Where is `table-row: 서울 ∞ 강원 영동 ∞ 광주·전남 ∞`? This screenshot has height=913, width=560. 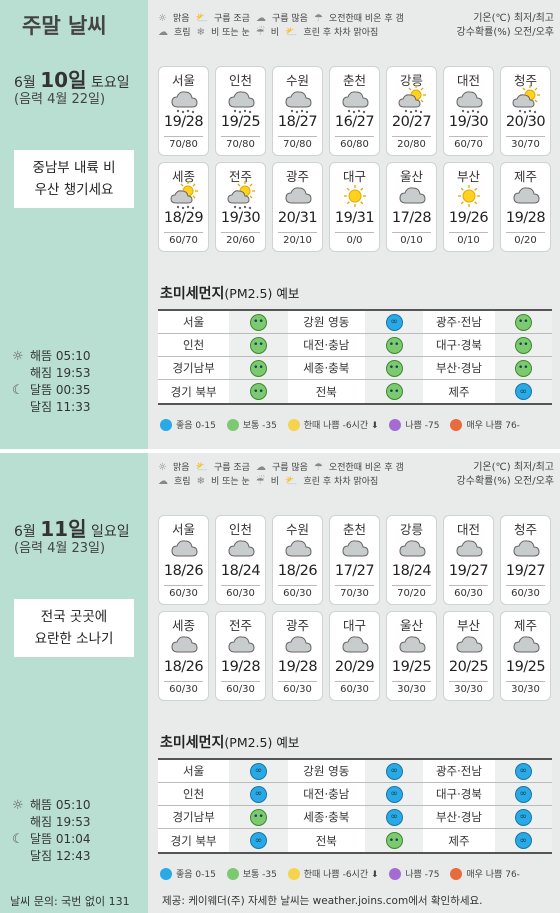
table-row: 서울 ∞ 강원 영동 ∞ 광주·전남 ∞ is located at coordinates (355, 771).